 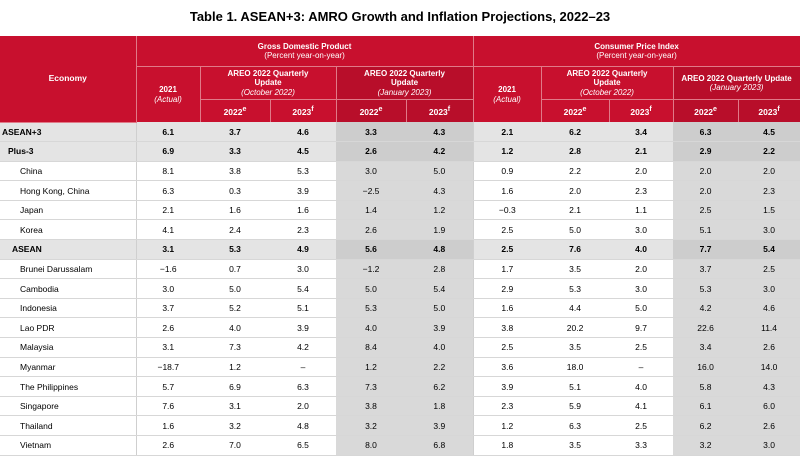 I want to click on value-cell: 1.7, so click(x=507, y=269).